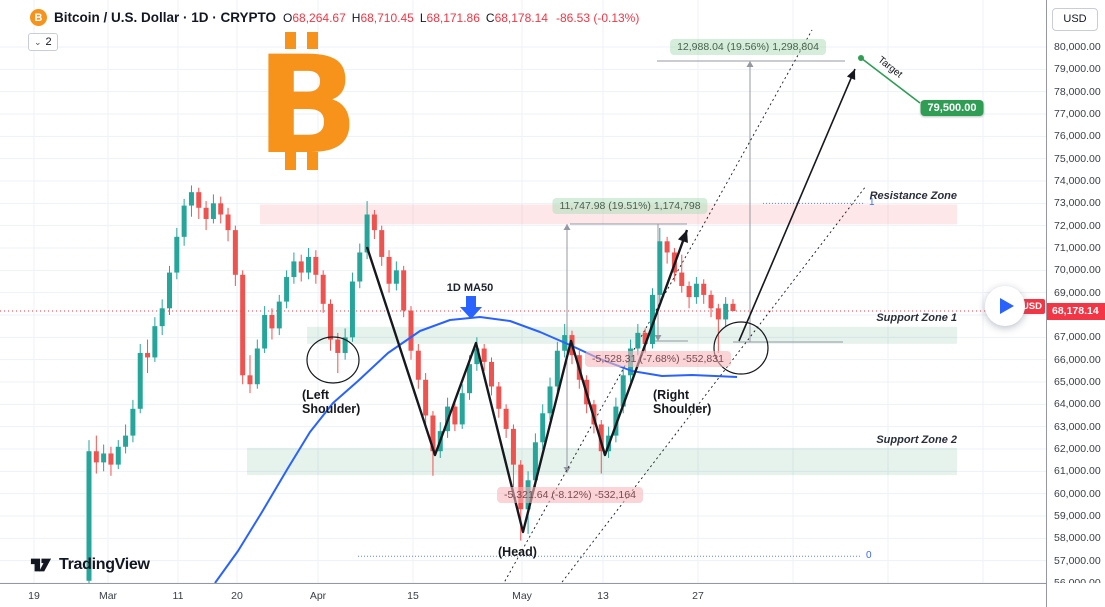 The image size is (1105, 607). What do you see at coordinates (521, 17) in the screenshot?
I see `ohlc-value: 68,178.14` at bounding box center [521, 17].